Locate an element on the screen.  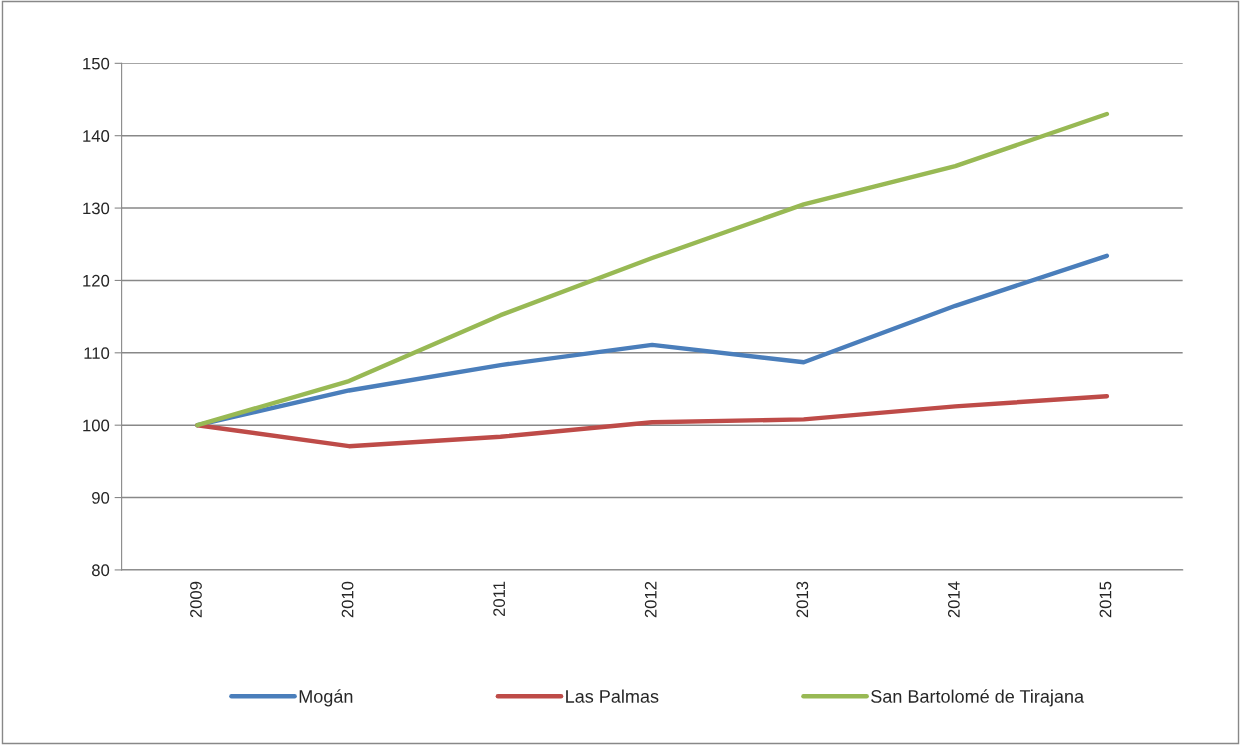
legend-label: Las Palmas is located at coordinates (612, 696).